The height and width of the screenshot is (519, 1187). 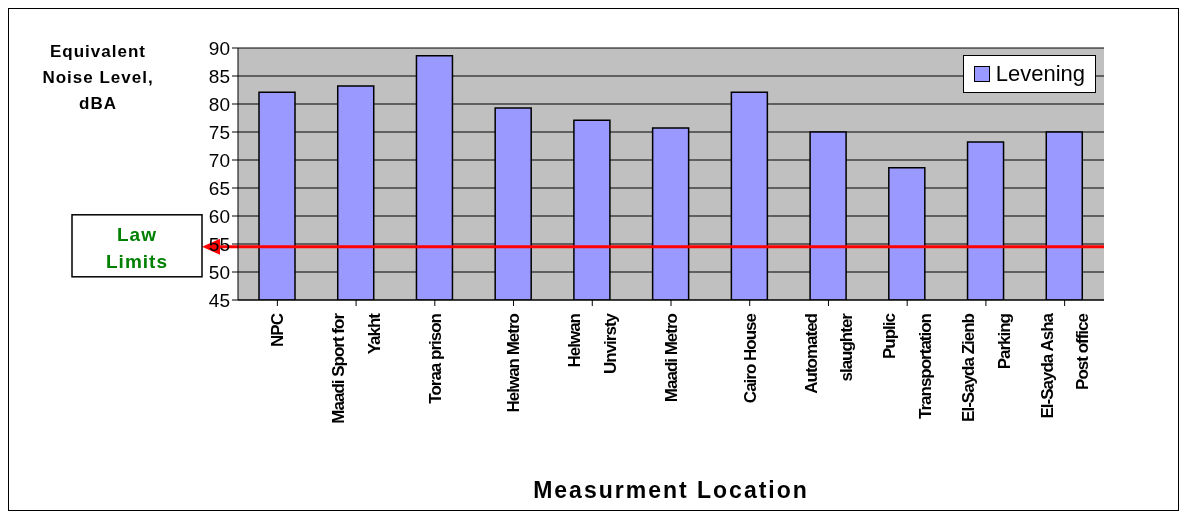 I want to click on y-tick-label: 65, so click(x=219, y=188).